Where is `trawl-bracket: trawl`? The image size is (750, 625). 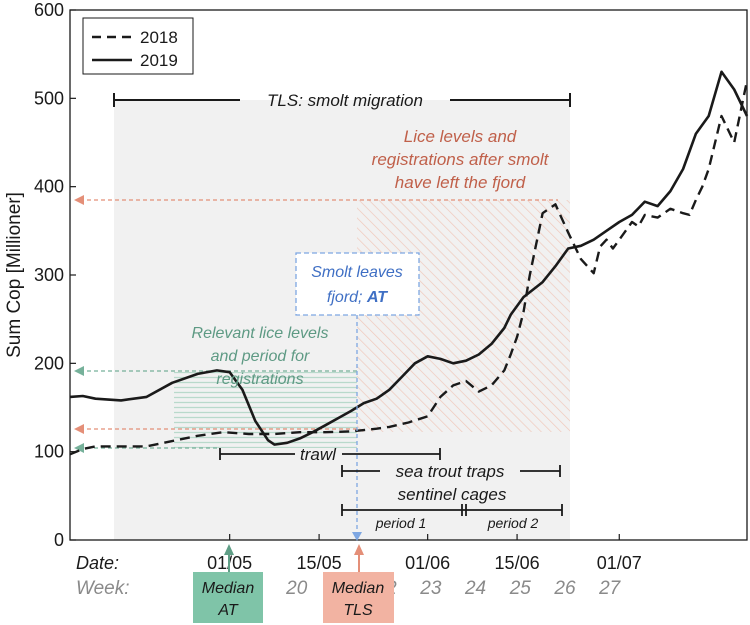 trawl-bracket: trawl is located at coordinates (330, 454).